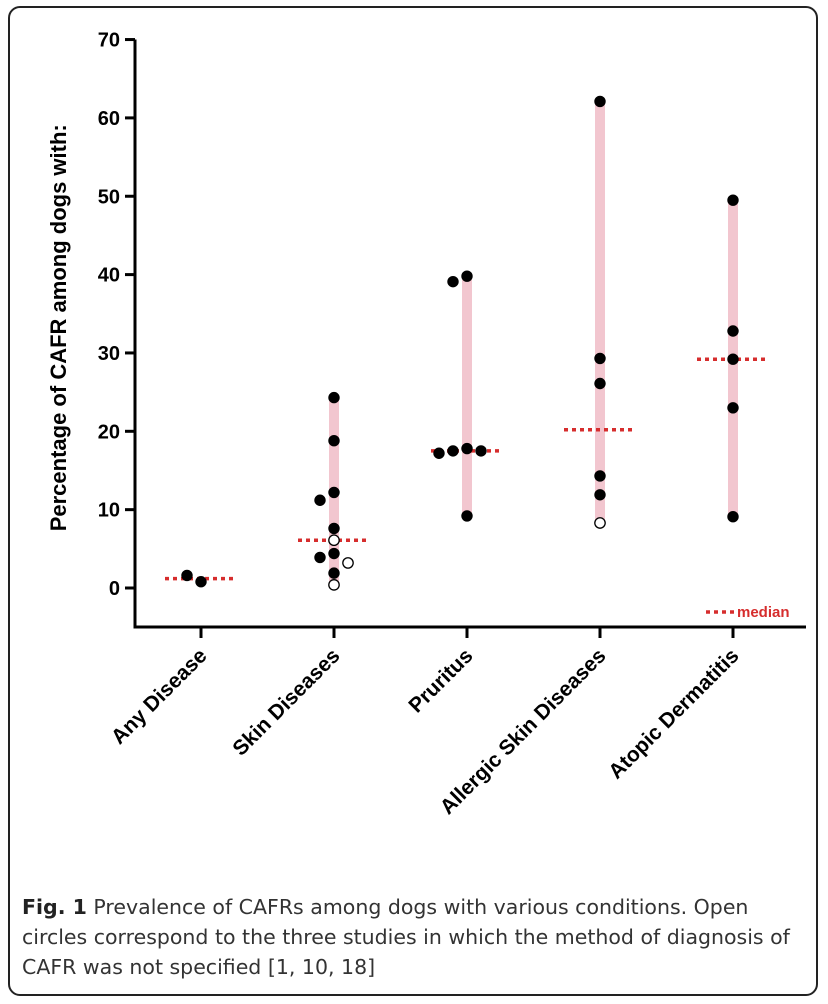 The image size is (828, 1004). Describe the element at coordinates (159, 696) in the screenshot. I see `x-category-label: Any Disease` at that location.